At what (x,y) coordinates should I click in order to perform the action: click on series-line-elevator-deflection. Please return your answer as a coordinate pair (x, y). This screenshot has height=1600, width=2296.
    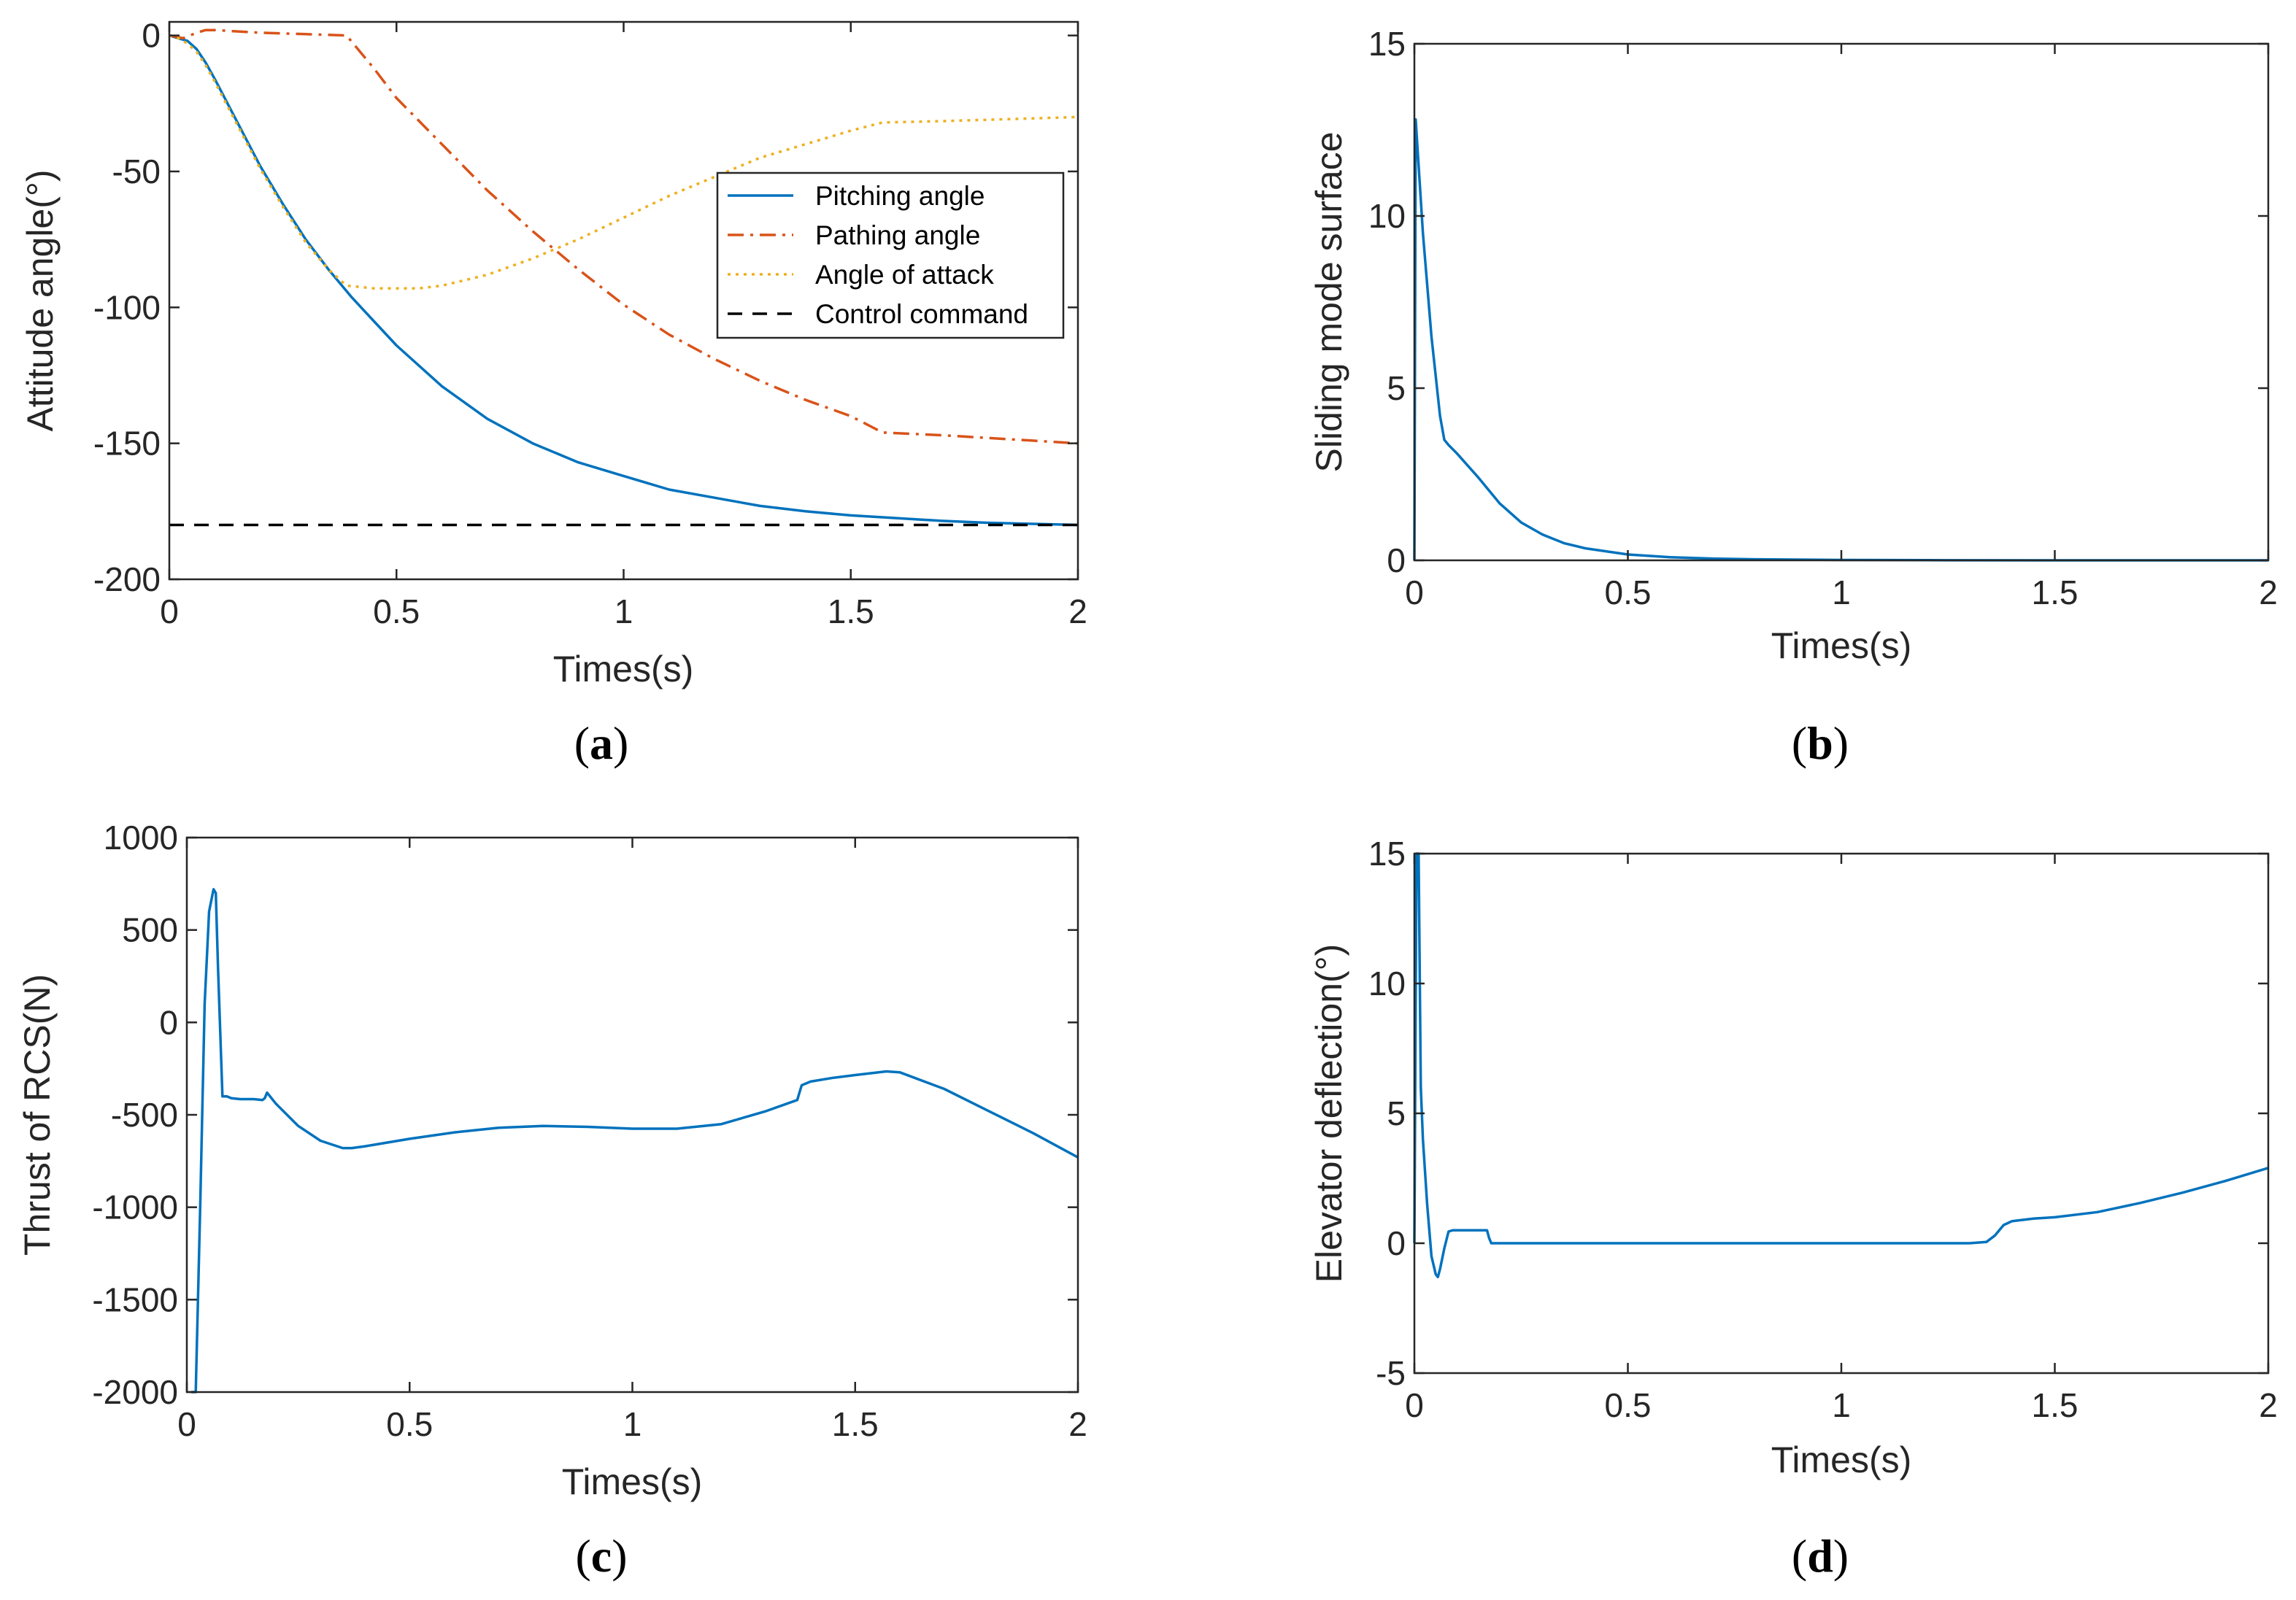
    Looking at the image, I should click on (1841, 1065).